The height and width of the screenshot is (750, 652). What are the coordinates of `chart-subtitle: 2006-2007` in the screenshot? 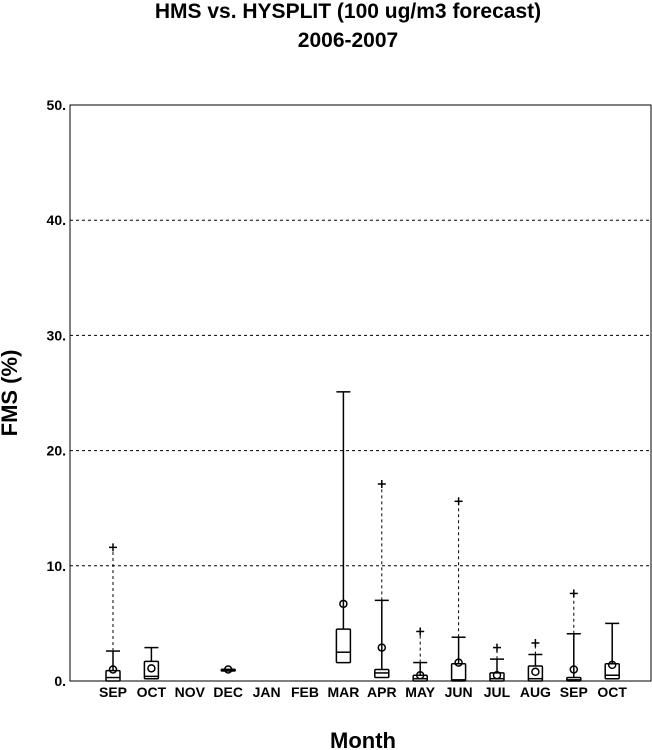 It's located at (348, 40).